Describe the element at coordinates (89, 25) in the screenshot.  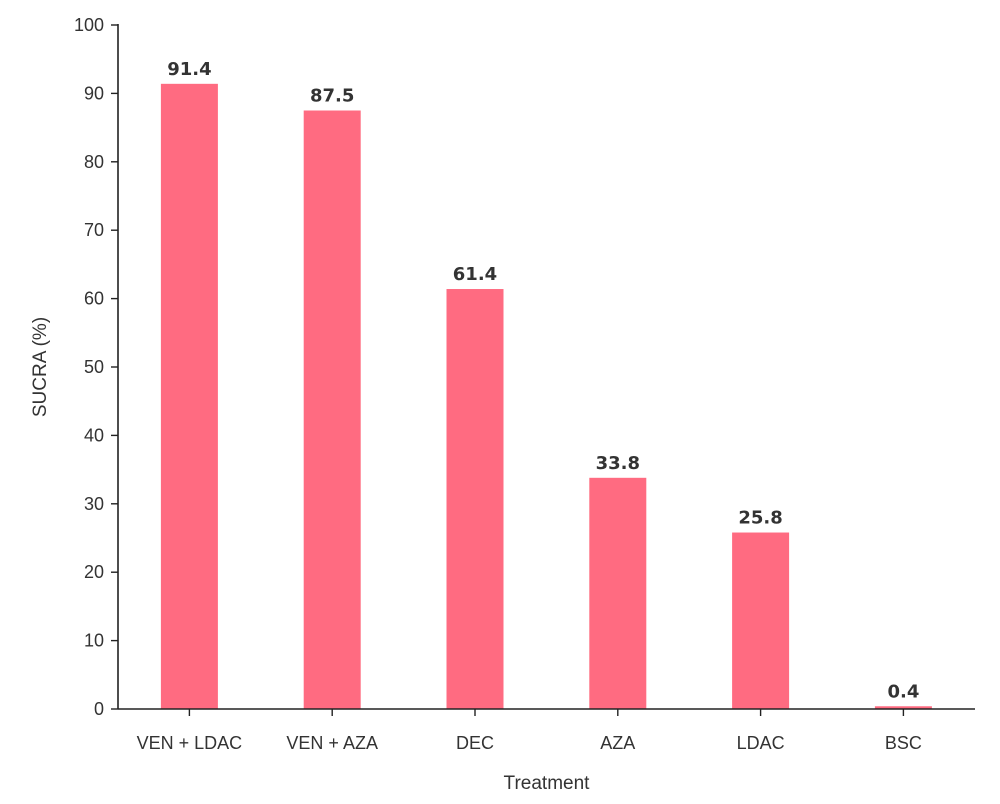
I see `y-tick-label: 100` at that location.